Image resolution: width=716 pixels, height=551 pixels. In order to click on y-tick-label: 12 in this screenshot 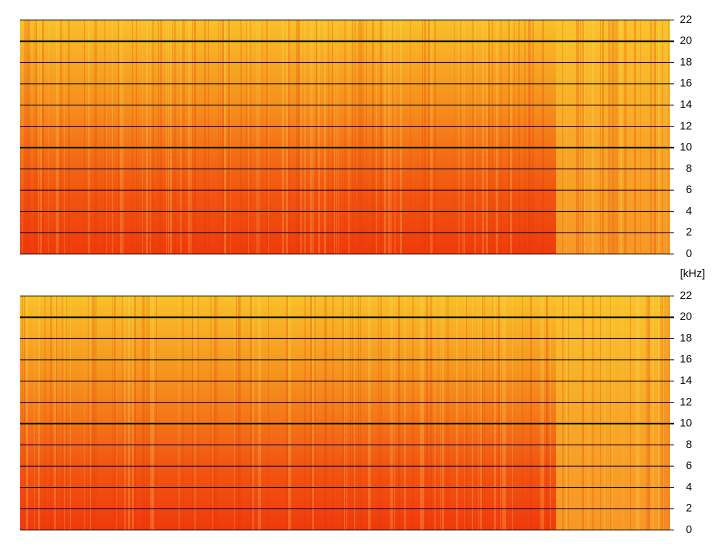, I will do `click(686, 126)`.